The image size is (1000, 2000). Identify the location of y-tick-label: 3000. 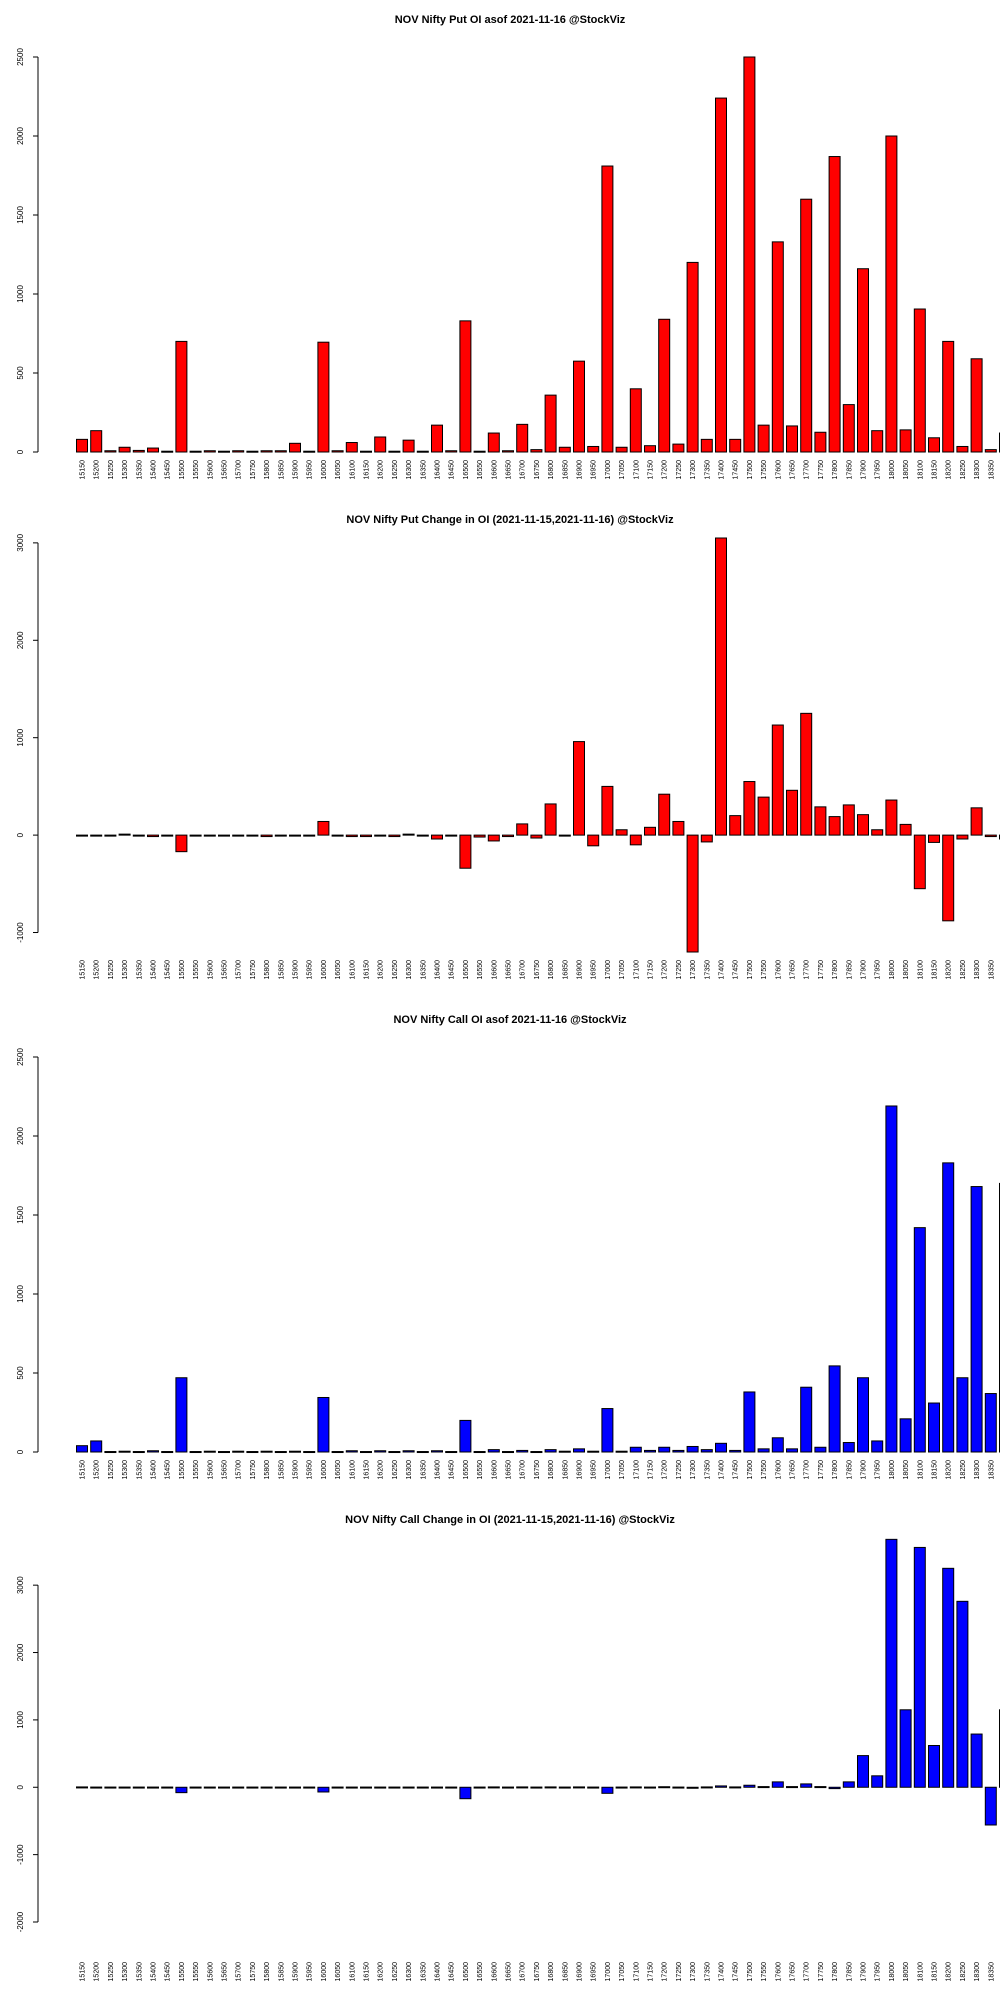
(20, 1585).